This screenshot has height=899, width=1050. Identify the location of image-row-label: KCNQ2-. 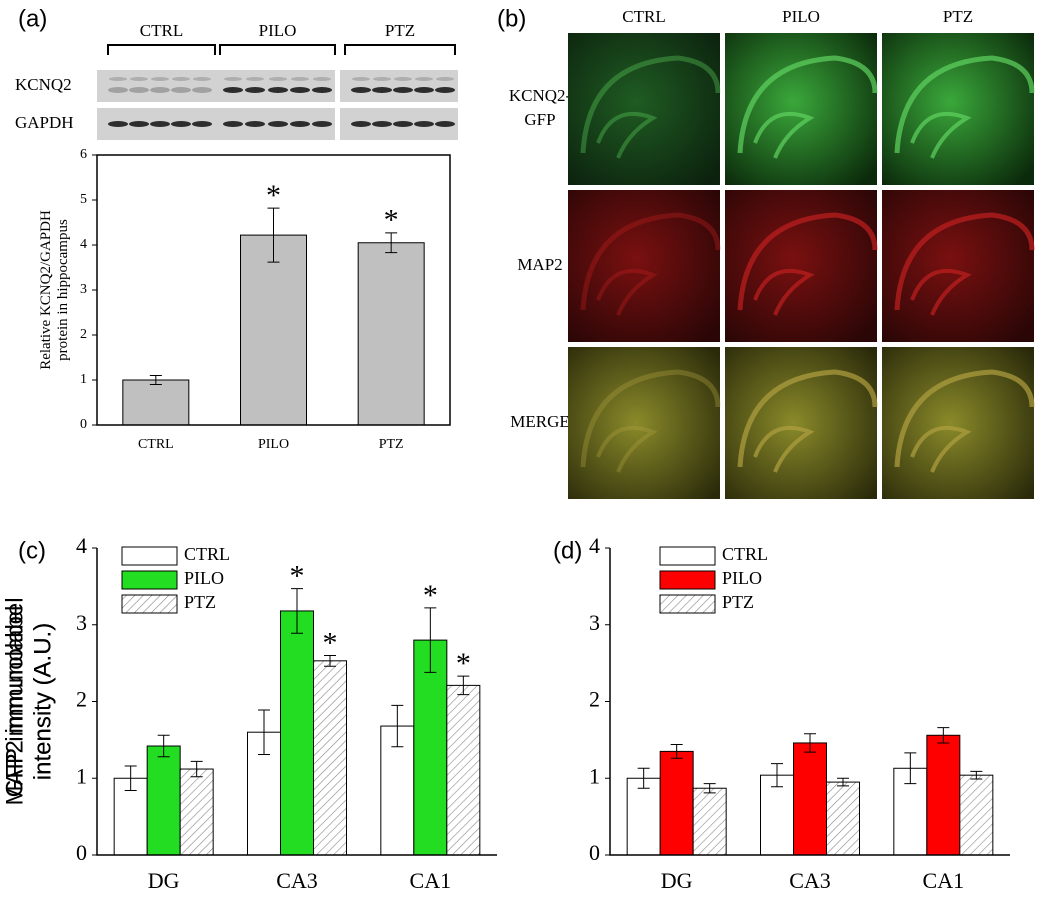
(540, 95).